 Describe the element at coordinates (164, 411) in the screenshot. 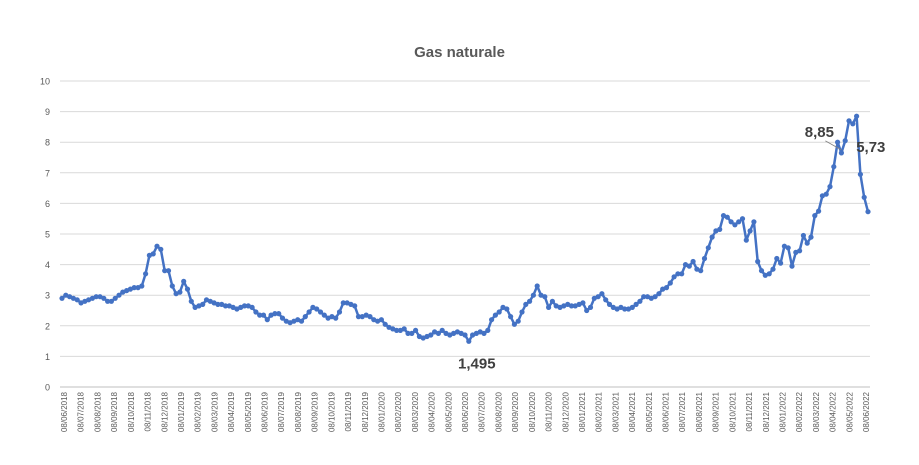

I see `x-tick-label: 08/12/2018` at that location.